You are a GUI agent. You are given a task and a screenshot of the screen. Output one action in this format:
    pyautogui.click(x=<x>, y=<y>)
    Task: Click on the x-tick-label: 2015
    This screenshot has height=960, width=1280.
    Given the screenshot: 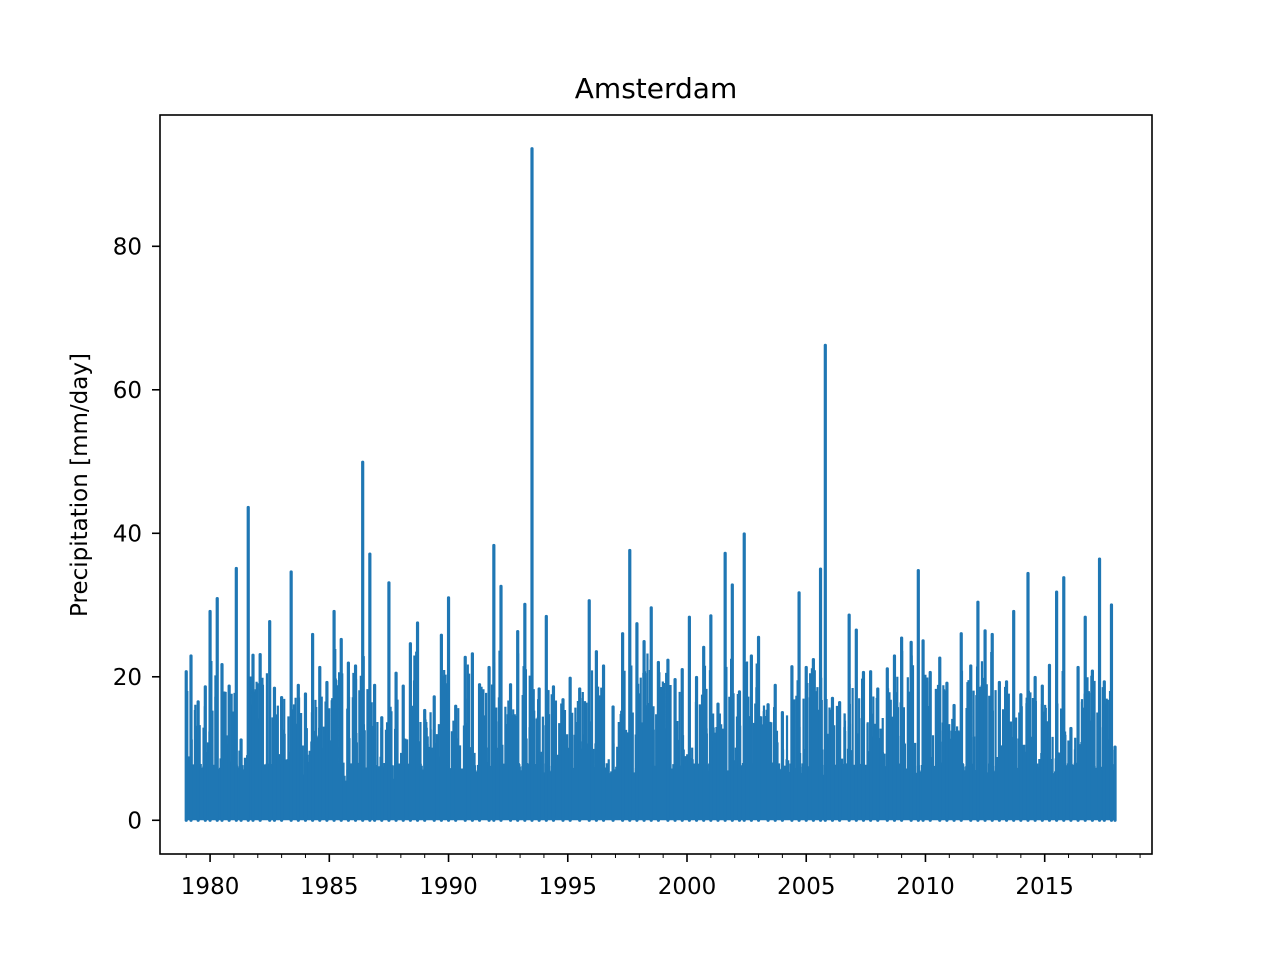 What is the action you would take?
    pyautogui.click(x=1044, y=887)
    